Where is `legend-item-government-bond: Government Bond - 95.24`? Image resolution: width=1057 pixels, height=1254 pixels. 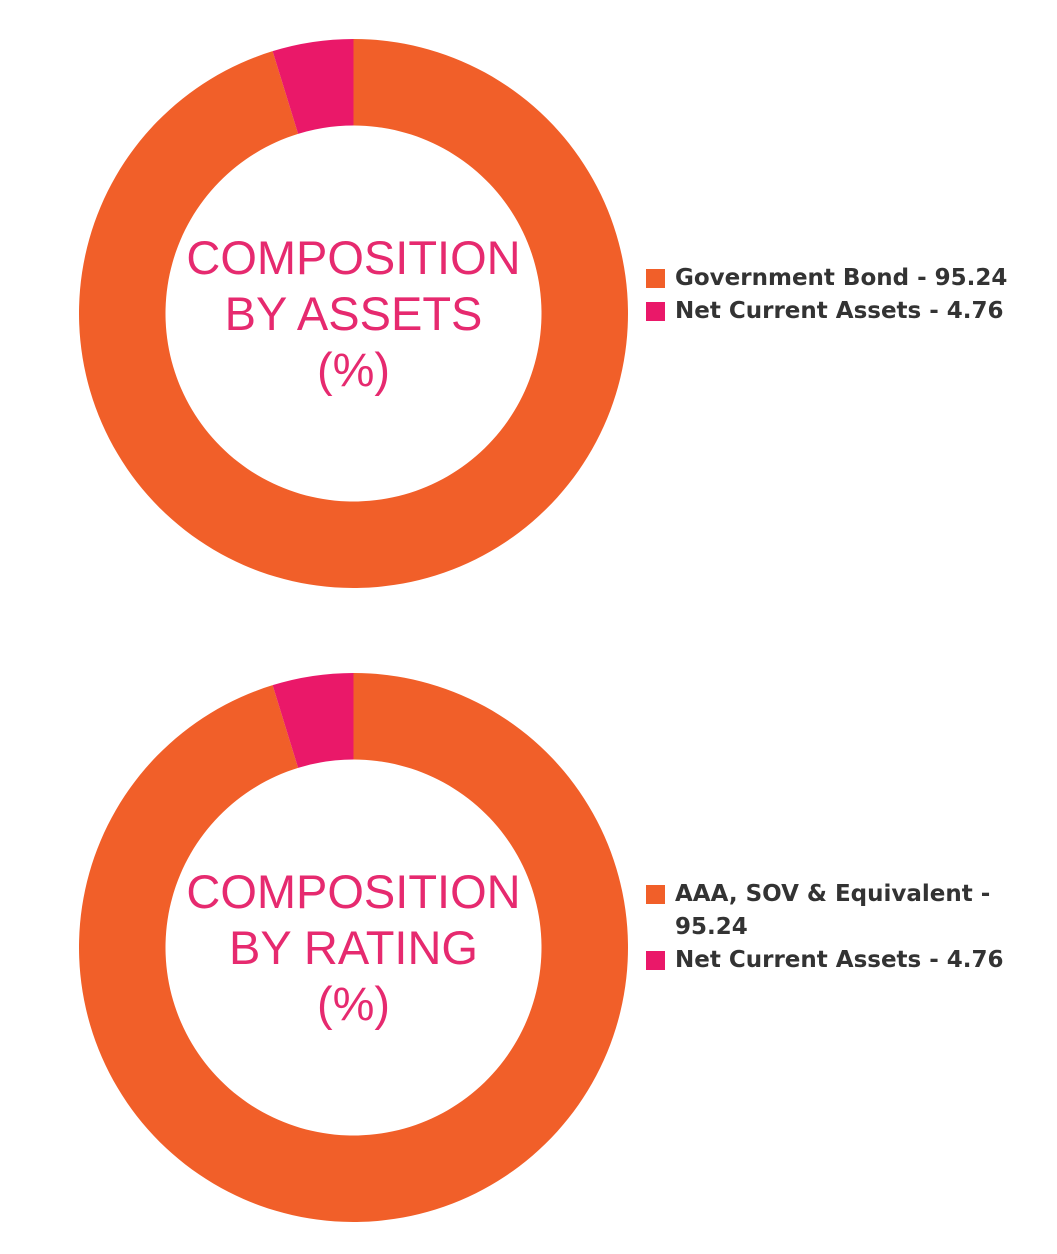 legend-item-government-bond: Government Bond - 95.24 is located at coordinates (836, 278).